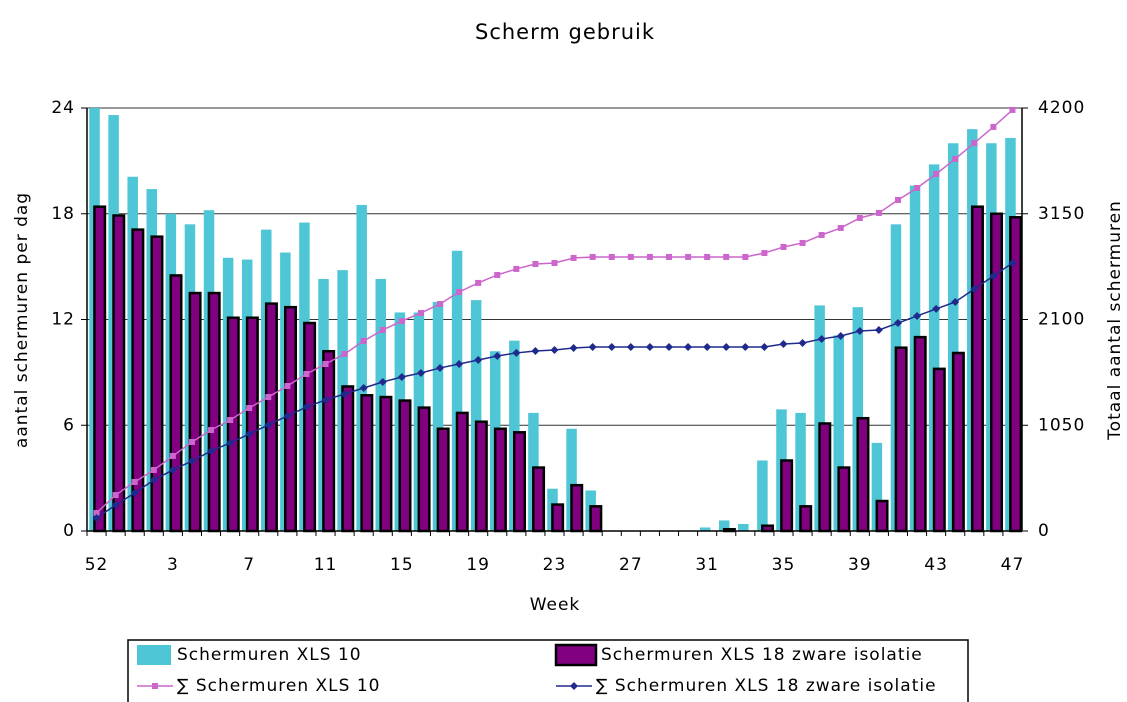  Describe the element at coordinates (936, 565) in the screenshot. I see `x-tick-label: 43` at that location.